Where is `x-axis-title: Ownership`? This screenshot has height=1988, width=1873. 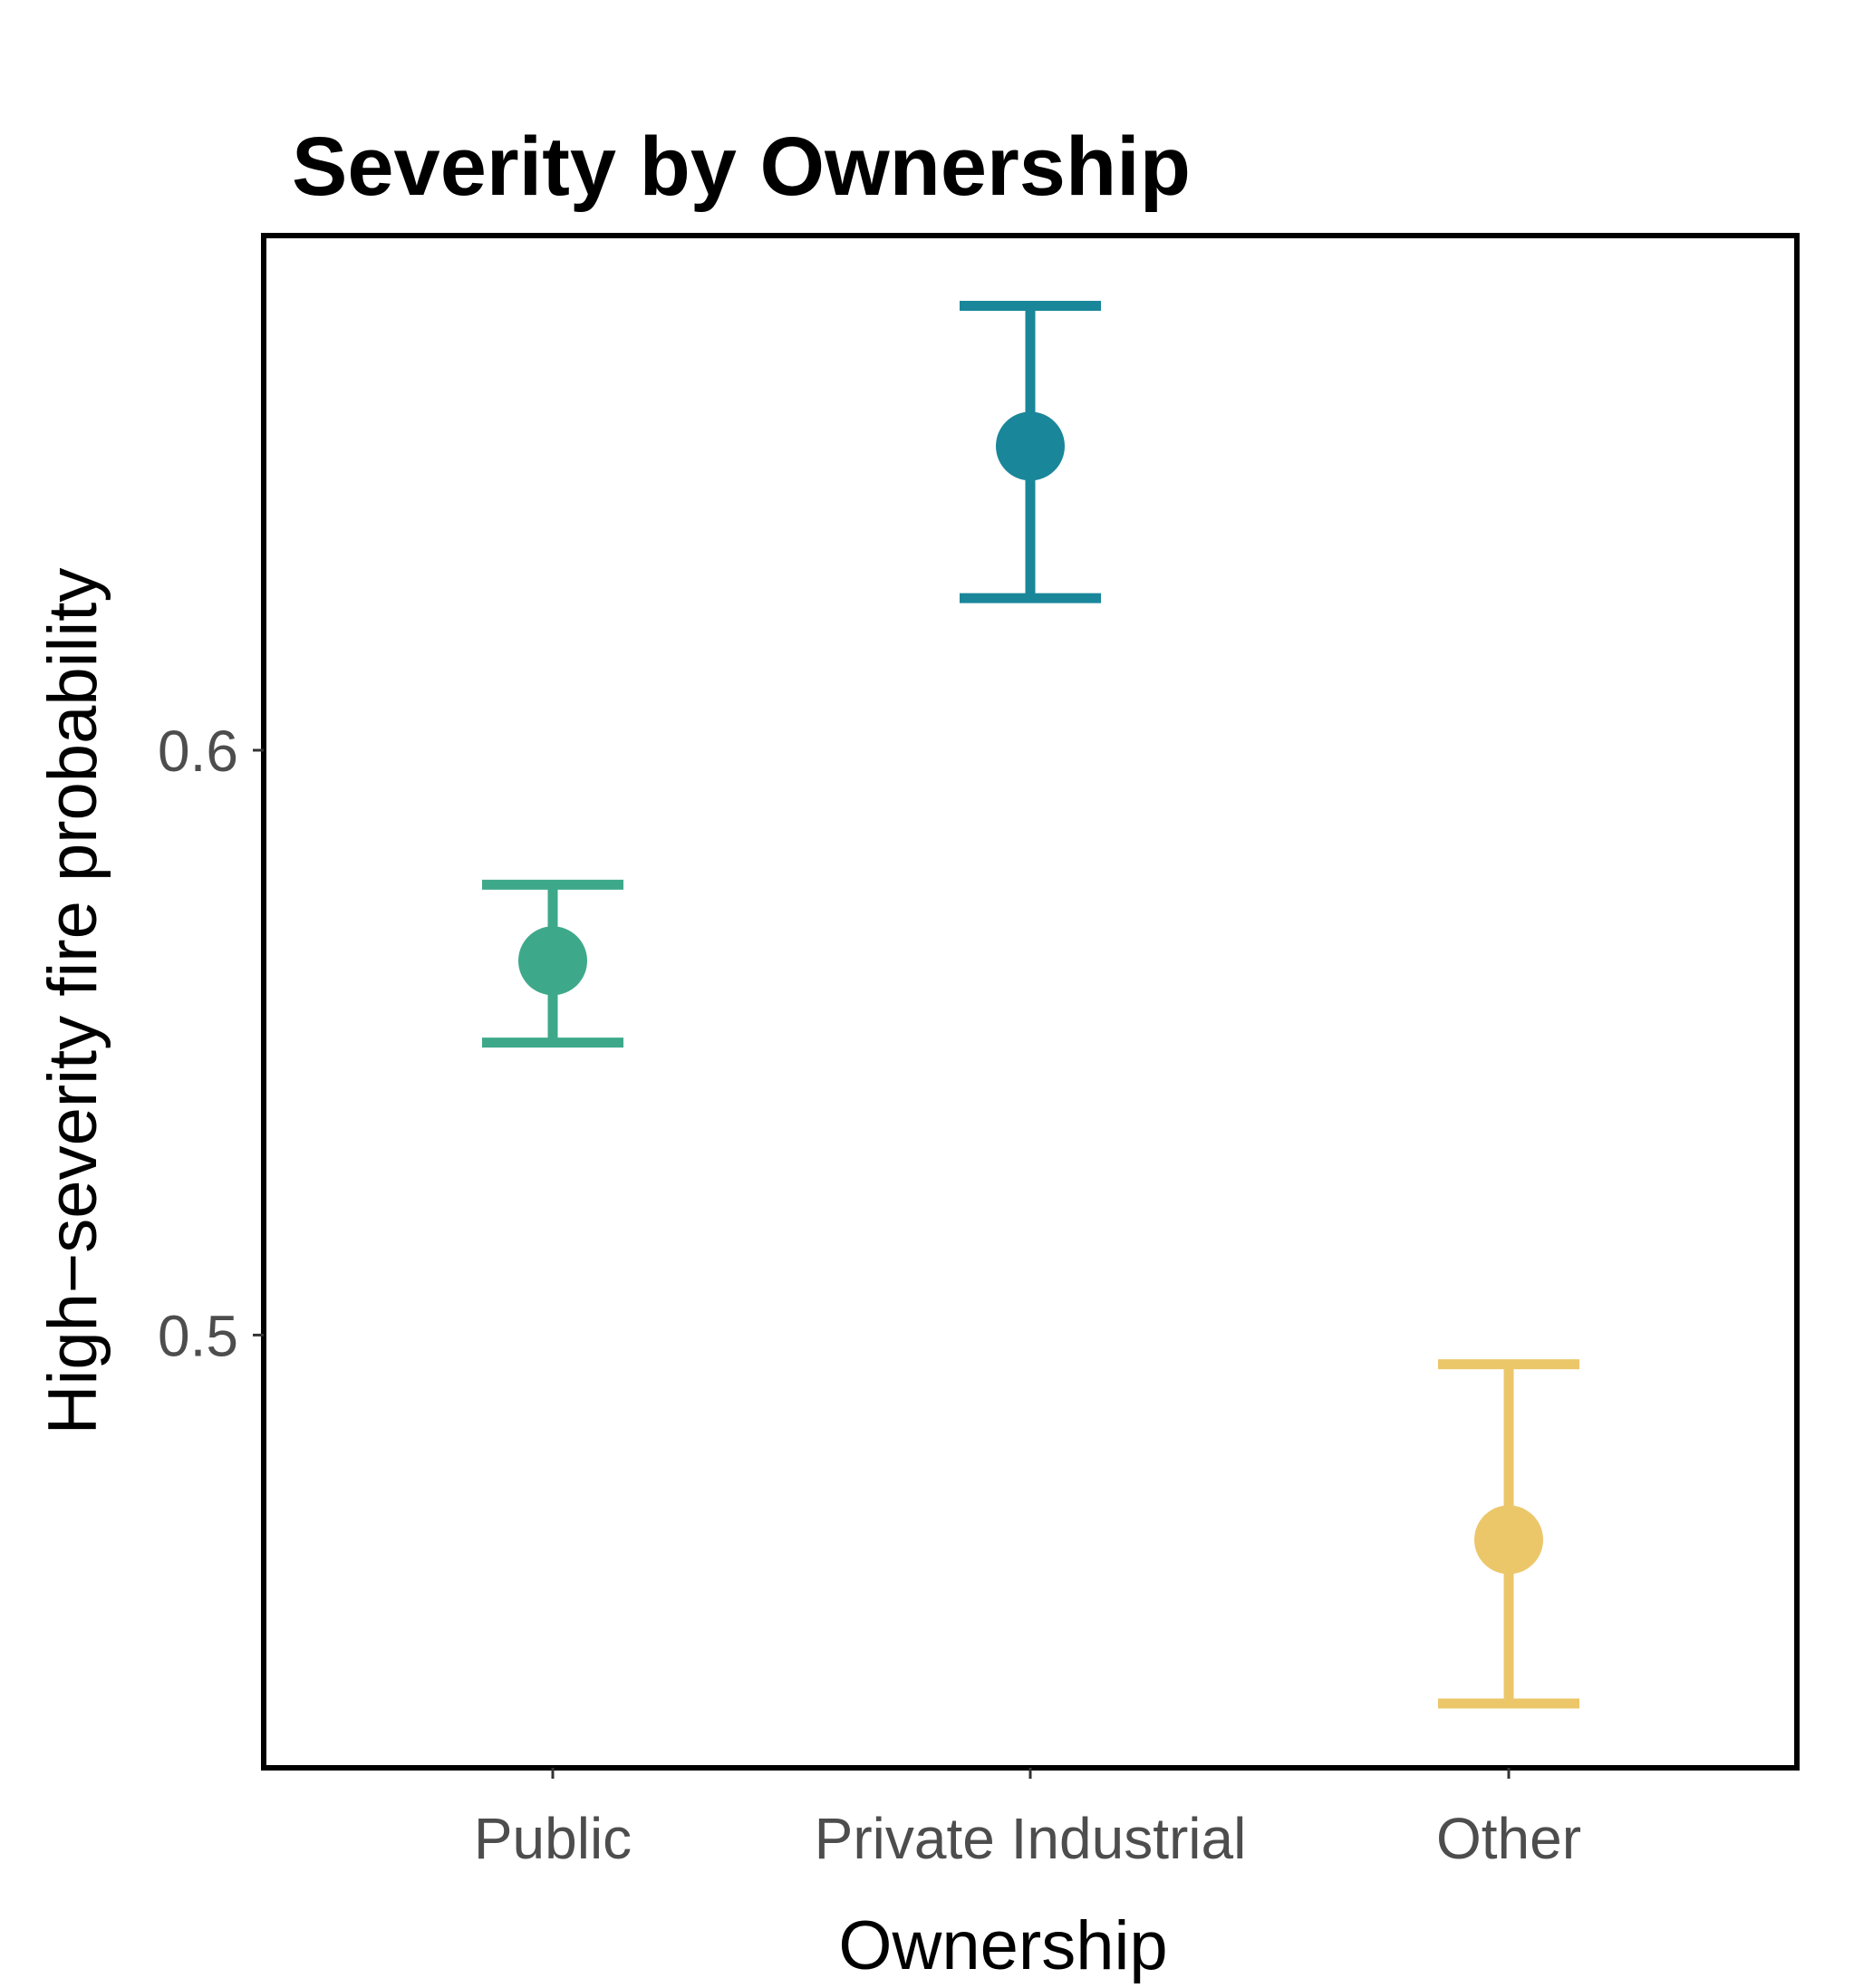 x-axis-title: Ownership is located at coordinates (1002, 1945).